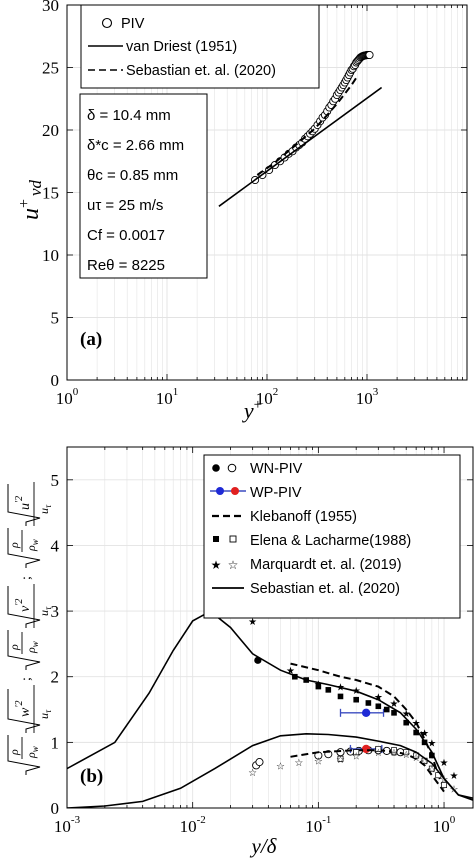 Image resolution: width=474 pixels, height=859 pixels. I want to click on legend-label-elena: Elena & Lacharme(1988), so click(330, 541).